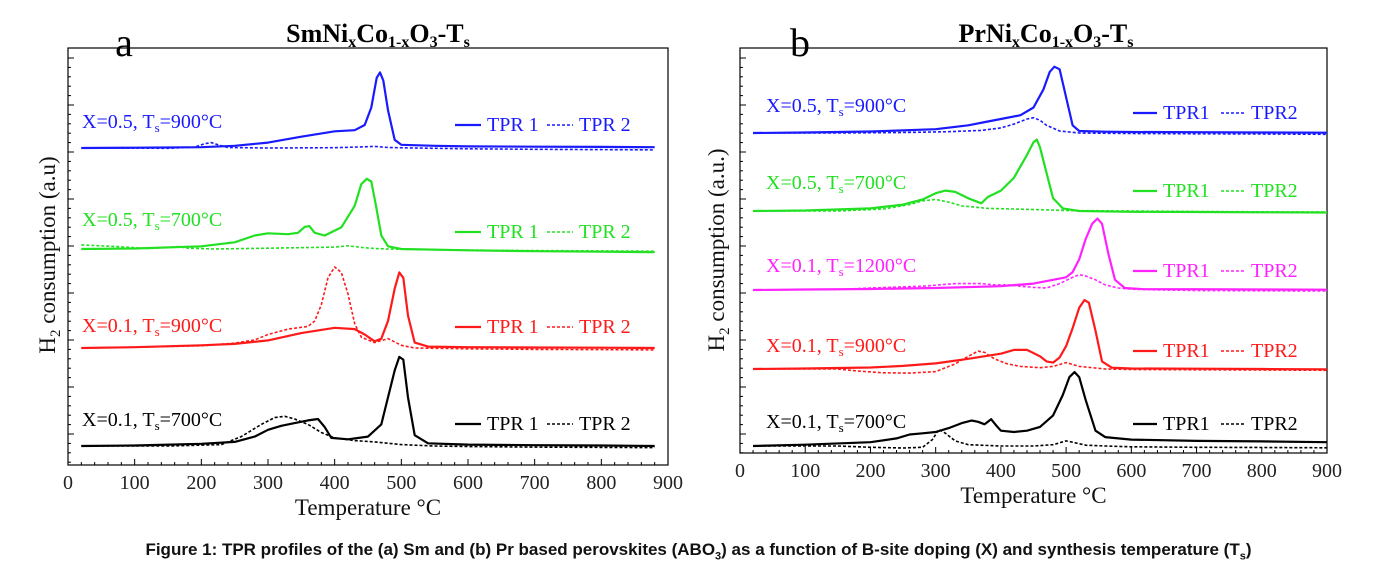 The width and height of the screenshot is (1397, 572). What do you see at coordinates (800, 42) in the screenshot?
I see `panel-letter: b` at bounding box center [800, 42].